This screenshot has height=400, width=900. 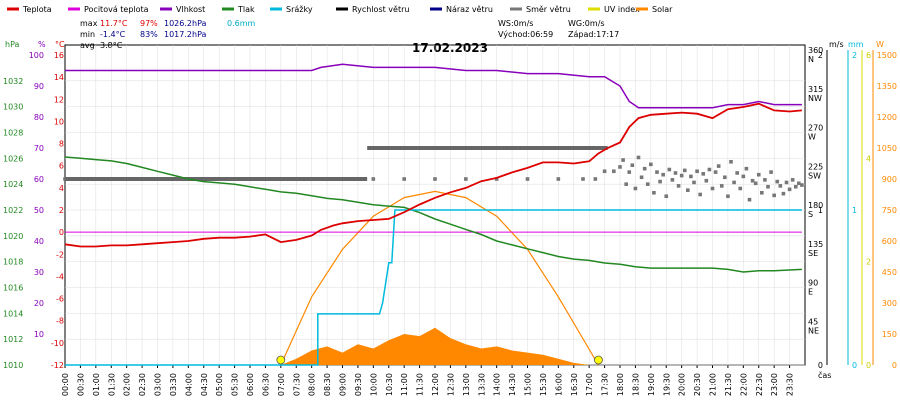 I want to click on humidity-tick-label: 80, so click(x=39, y=117).